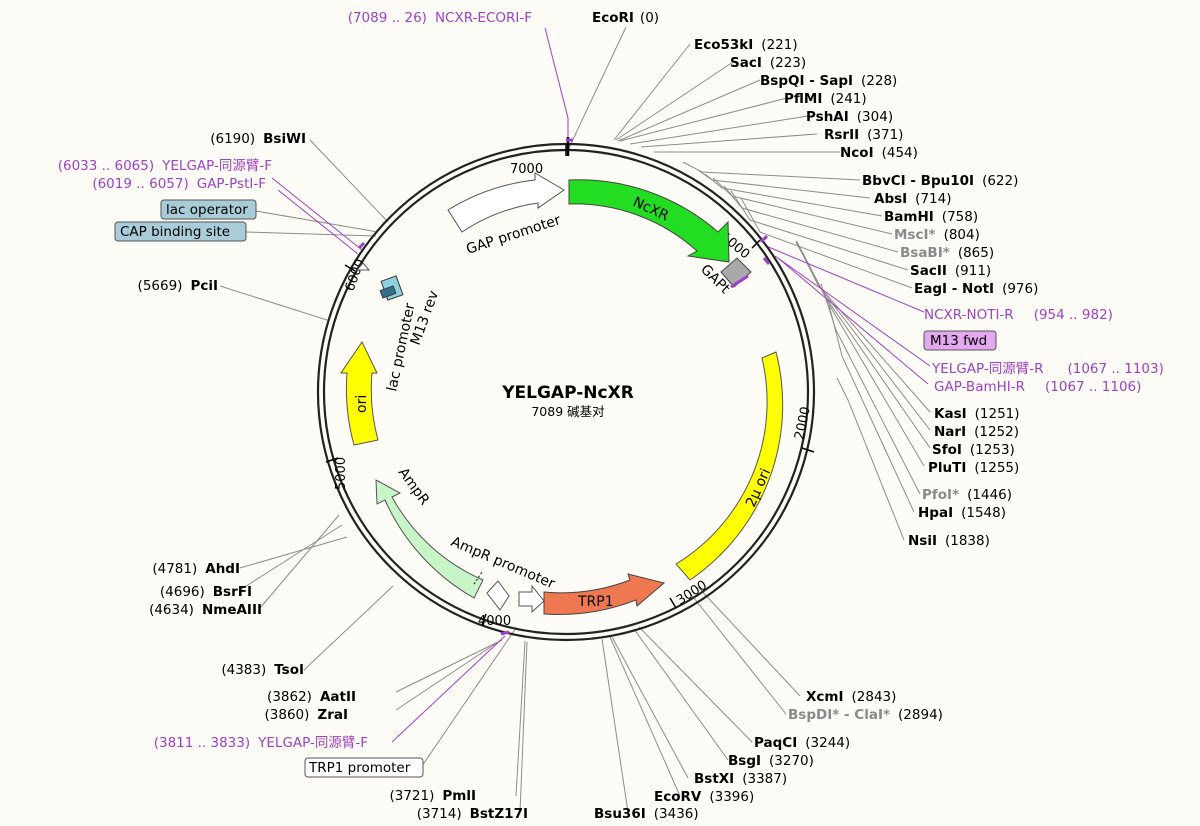 The width and height of the screenshot is (1200, 826). What do you see at coordinates (976, 432) in the screenshot?
I see `site-label-nari: NarI (1252)` at bounding box center [976, 432].